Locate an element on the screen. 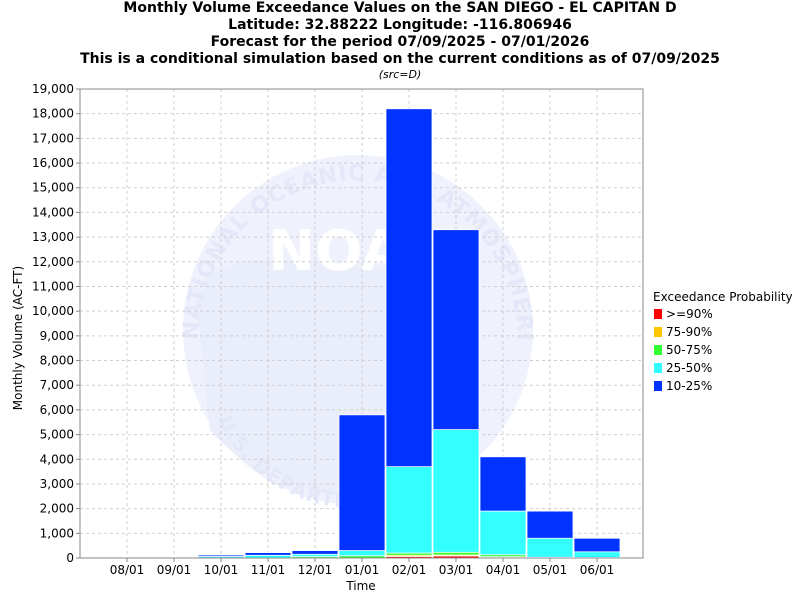 Image resolution: width=800 pixels, height=600 pixels. x-tick-label: 05/01 is located at coordinates (550, 570).